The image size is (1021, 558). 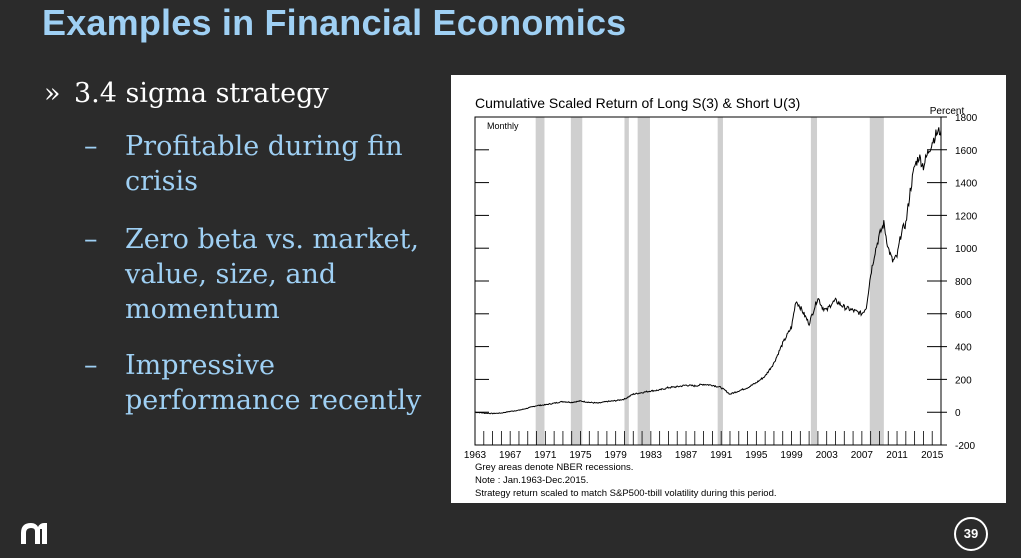 What do you see at coordinates (475, 455) in the screenshot?
I see `x-tick-label: 1963` at bounding box center [475, 455].